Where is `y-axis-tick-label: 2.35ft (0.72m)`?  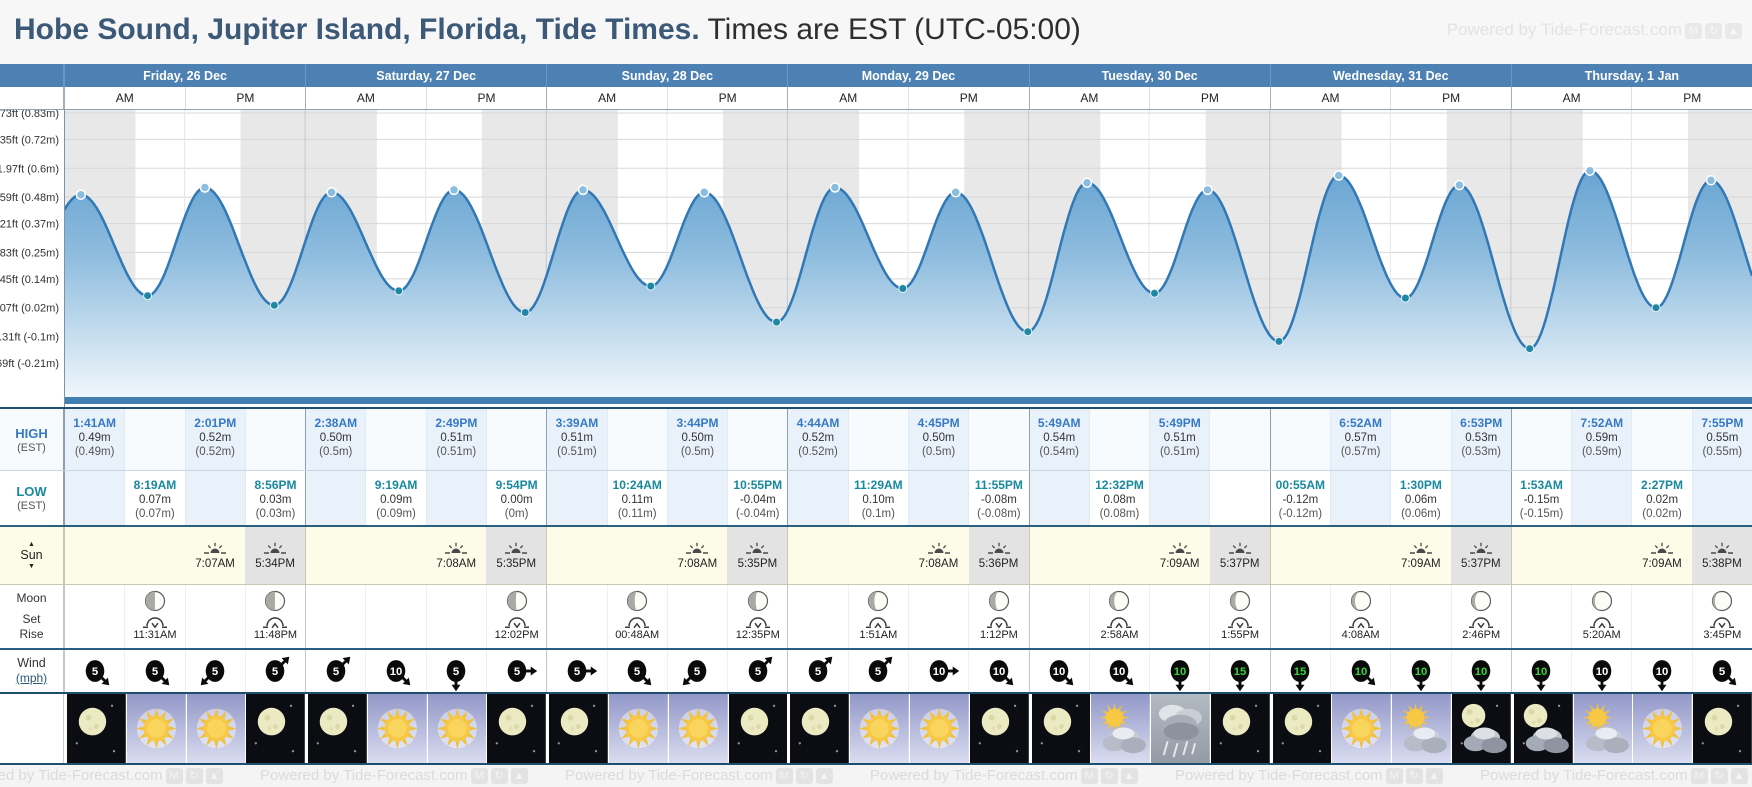 y-axis-tick-label: 2.35ft (0.72m) is located at coordinates (29, 140).